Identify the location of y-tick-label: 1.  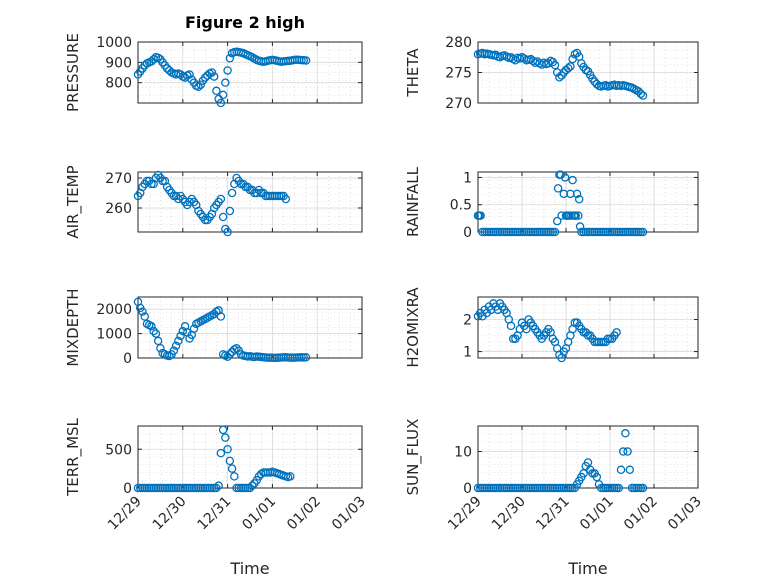
(467, 178).